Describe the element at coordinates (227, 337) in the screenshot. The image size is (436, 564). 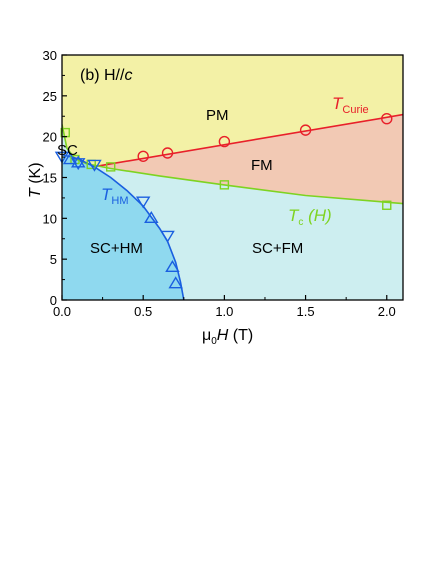
I see `x-axis-label: μ0H (T)` at that location.